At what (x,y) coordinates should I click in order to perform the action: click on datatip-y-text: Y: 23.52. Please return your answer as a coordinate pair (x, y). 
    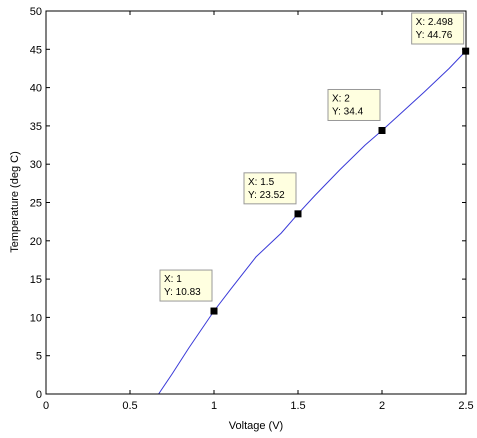
    Looking at the image, I should click on (266, 195).